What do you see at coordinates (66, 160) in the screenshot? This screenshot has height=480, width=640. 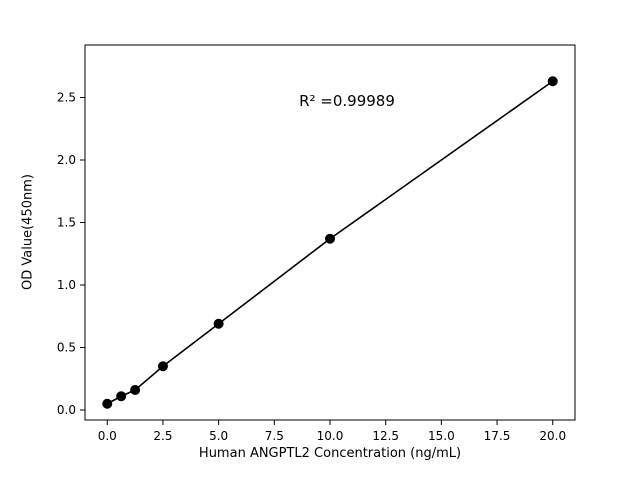 I see `y-tick-label: 2.0` at bounding box center [66, 160].